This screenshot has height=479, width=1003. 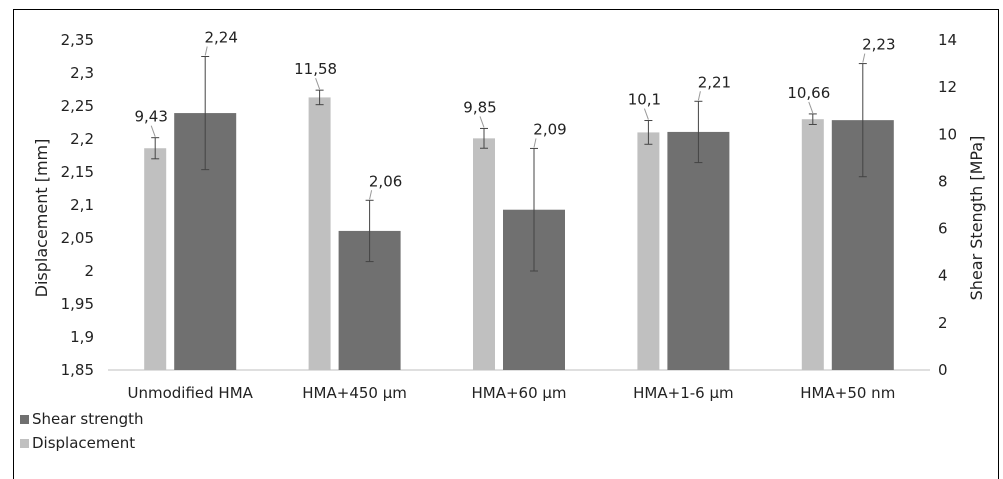 I want to click on y-left-tick: 2,2, so click(x=82, y=139).